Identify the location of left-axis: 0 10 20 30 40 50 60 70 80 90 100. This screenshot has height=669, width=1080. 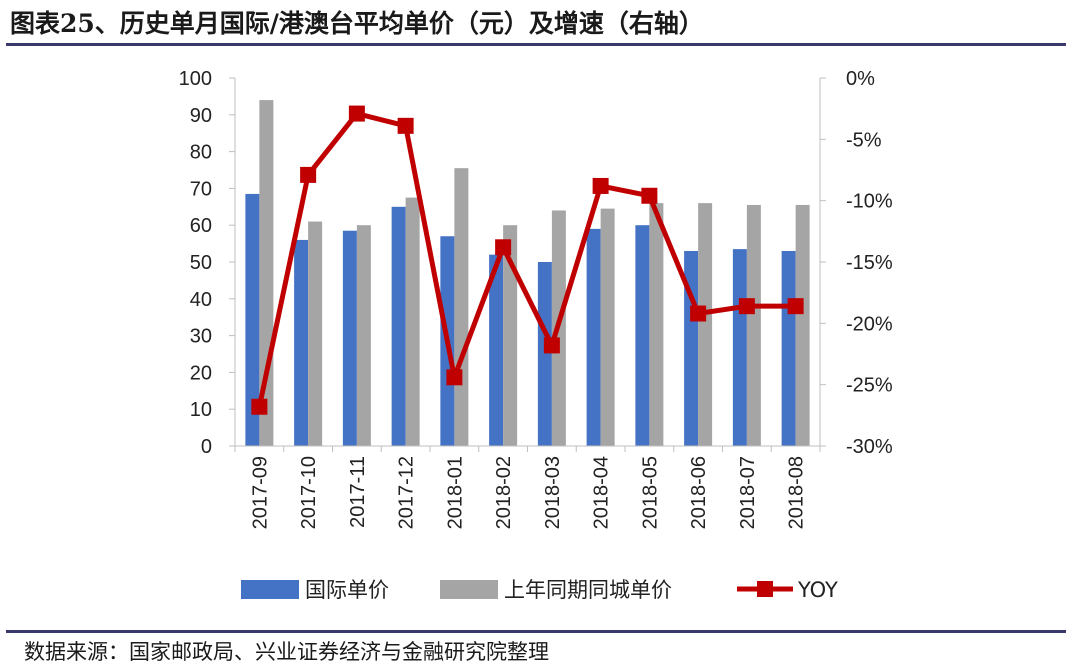
(207, 263).